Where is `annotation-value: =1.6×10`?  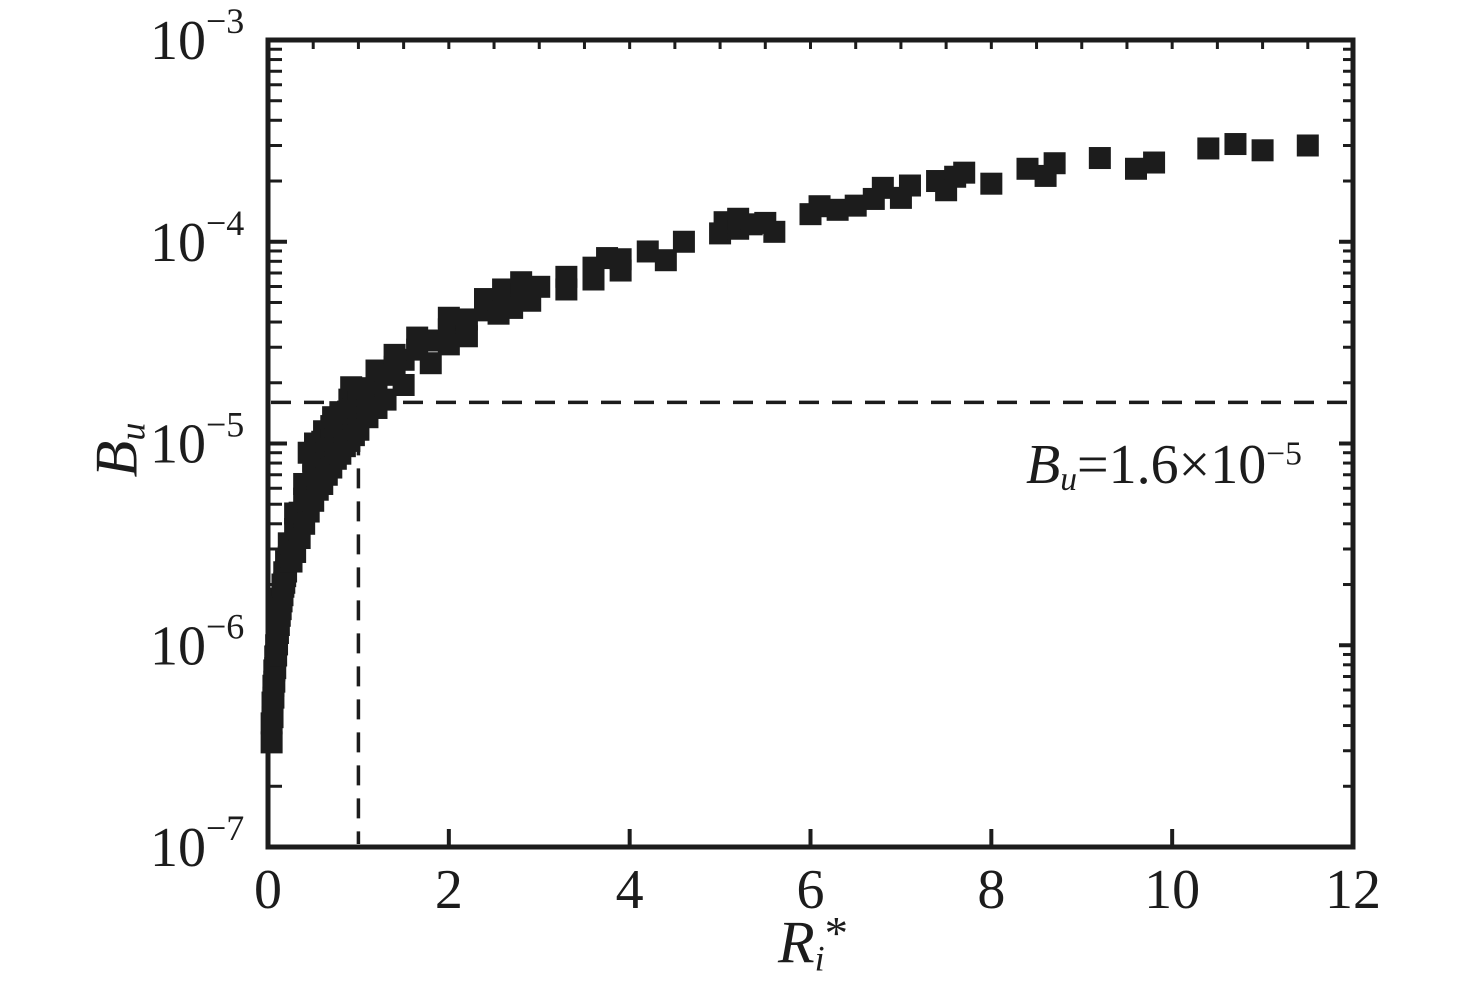 annotation-value: =1.6×10 is located at coordinates (1172, 464).